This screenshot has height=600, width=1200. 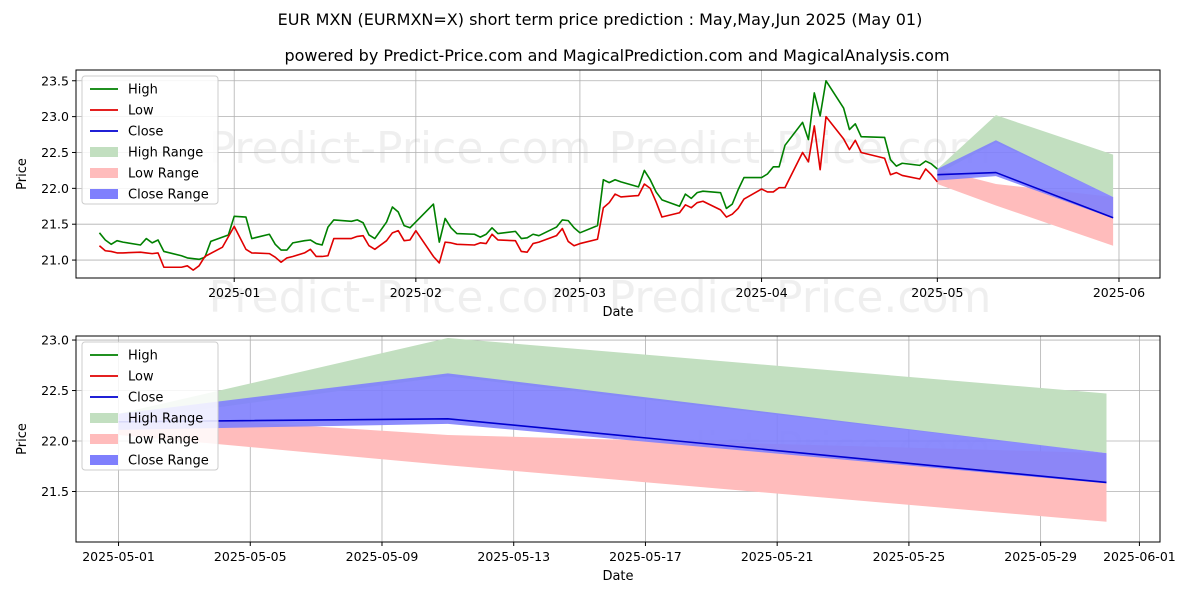 What do you see at coordinates (234, 292) in the screenshot?
I see `x-tick-label: 2025-01` at bounding box center [234, 292].